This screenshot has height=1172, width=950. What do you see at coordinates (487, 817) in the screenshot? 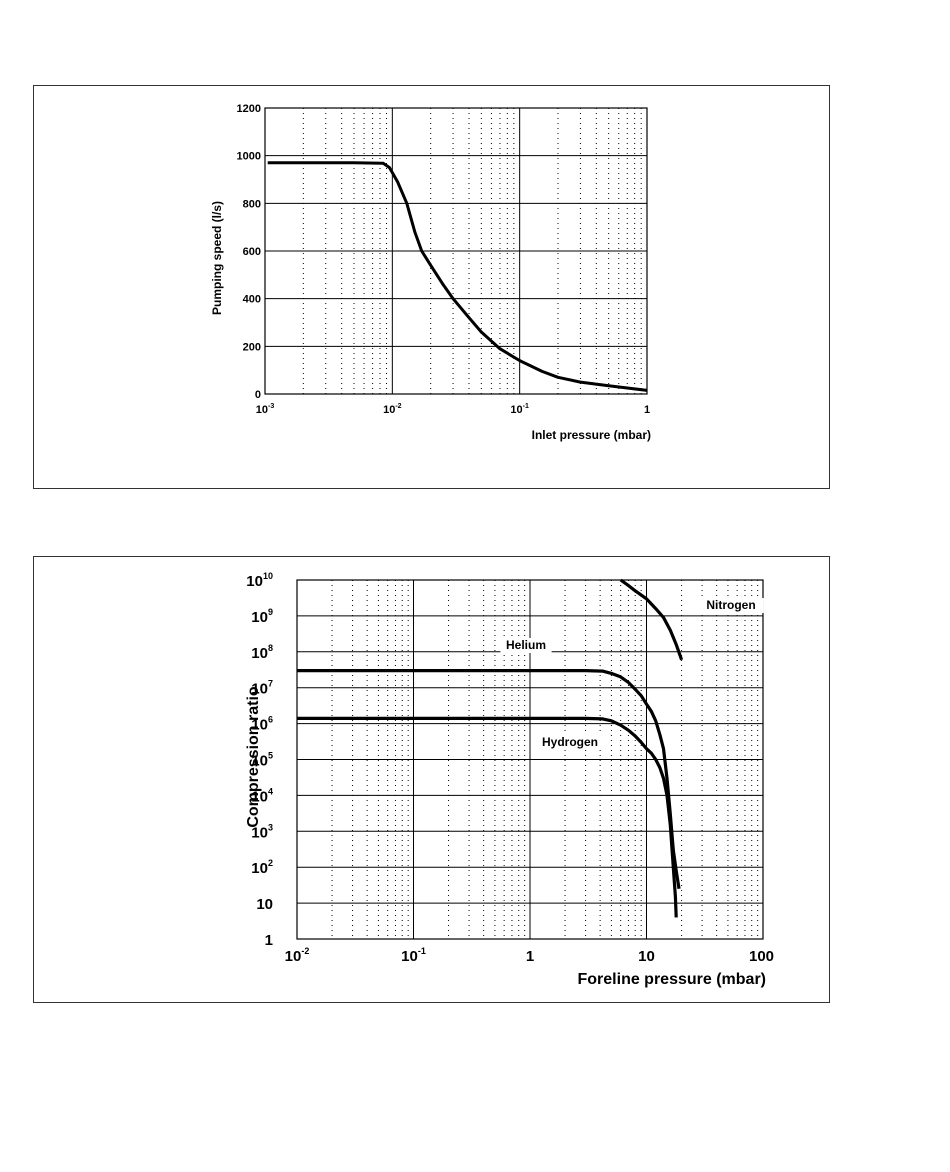
I see `hydrogen-curve` at bounding box center [487, 817].